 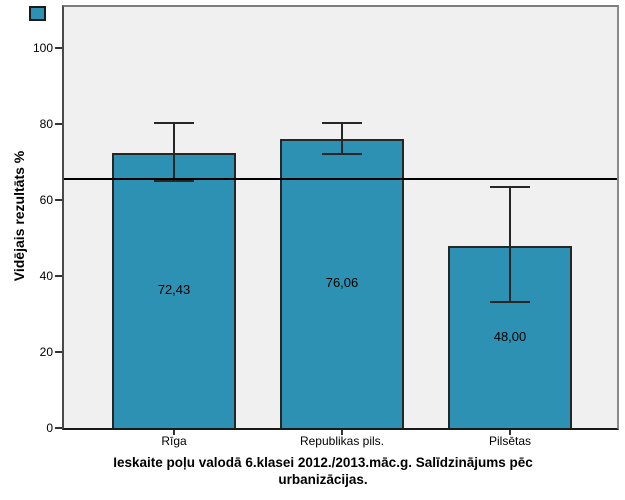 I want to click on y-axis-title: Vidējais rezultāts %, so click(x=19, y=216).